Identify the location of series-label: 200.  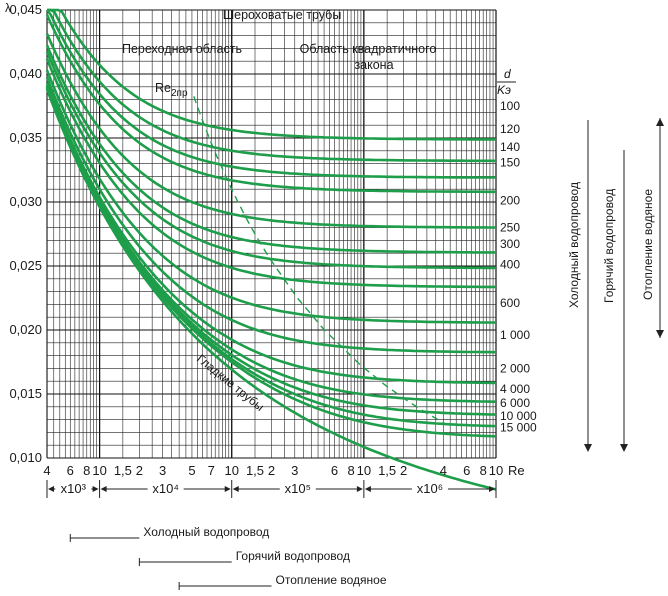
(510, 201).